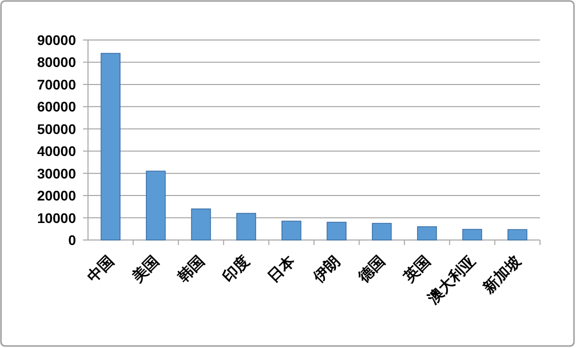 Image resolution: width=576 pixels, height=348 pixels. Describe the element at coordinates (281, 268) in the screenshot. I see `x-tick-label: 日本` at that location.